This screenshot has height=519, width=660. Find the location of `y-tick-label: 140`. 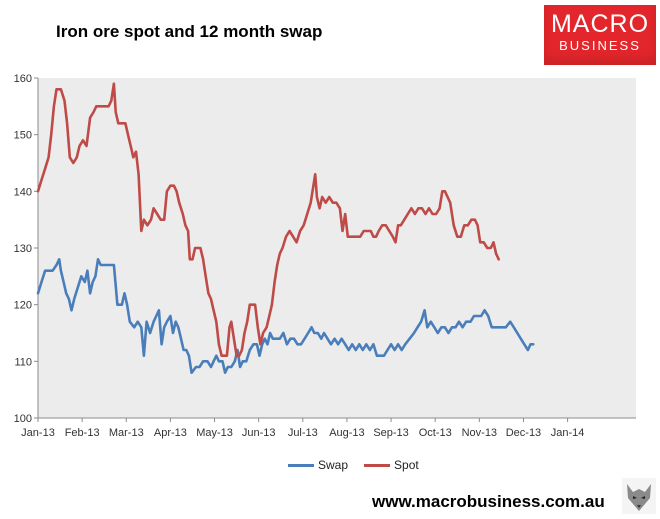

y-tick-label: 140 is located at coordinates (23, 192).